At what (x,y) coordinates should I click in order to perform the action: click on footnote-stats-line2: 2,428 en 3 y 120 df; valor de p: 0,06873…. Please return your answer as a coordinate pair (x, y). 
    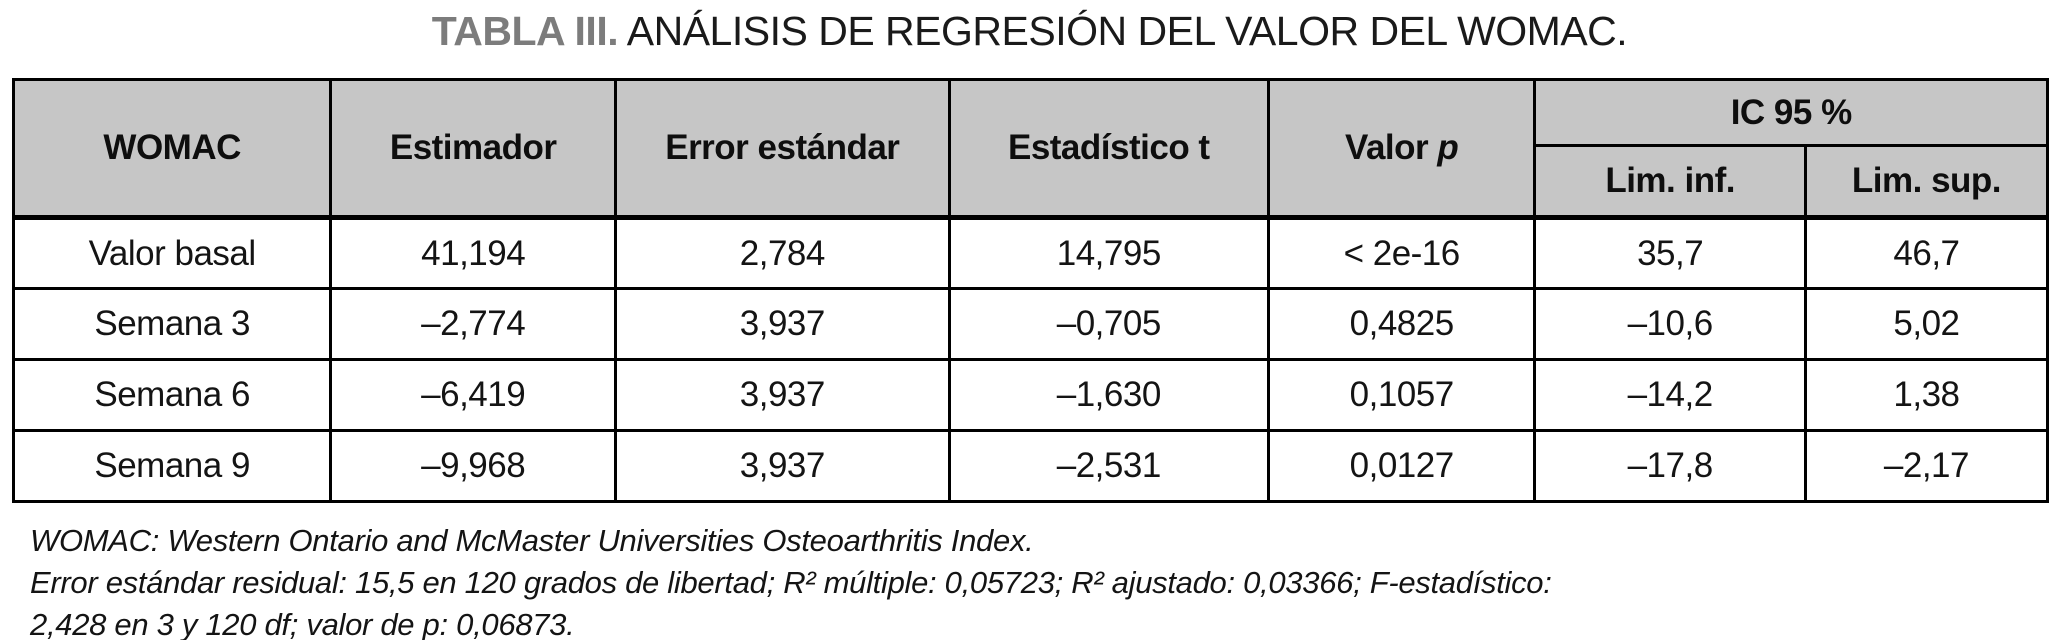
    Looking at the image, I should click on (302, 623).